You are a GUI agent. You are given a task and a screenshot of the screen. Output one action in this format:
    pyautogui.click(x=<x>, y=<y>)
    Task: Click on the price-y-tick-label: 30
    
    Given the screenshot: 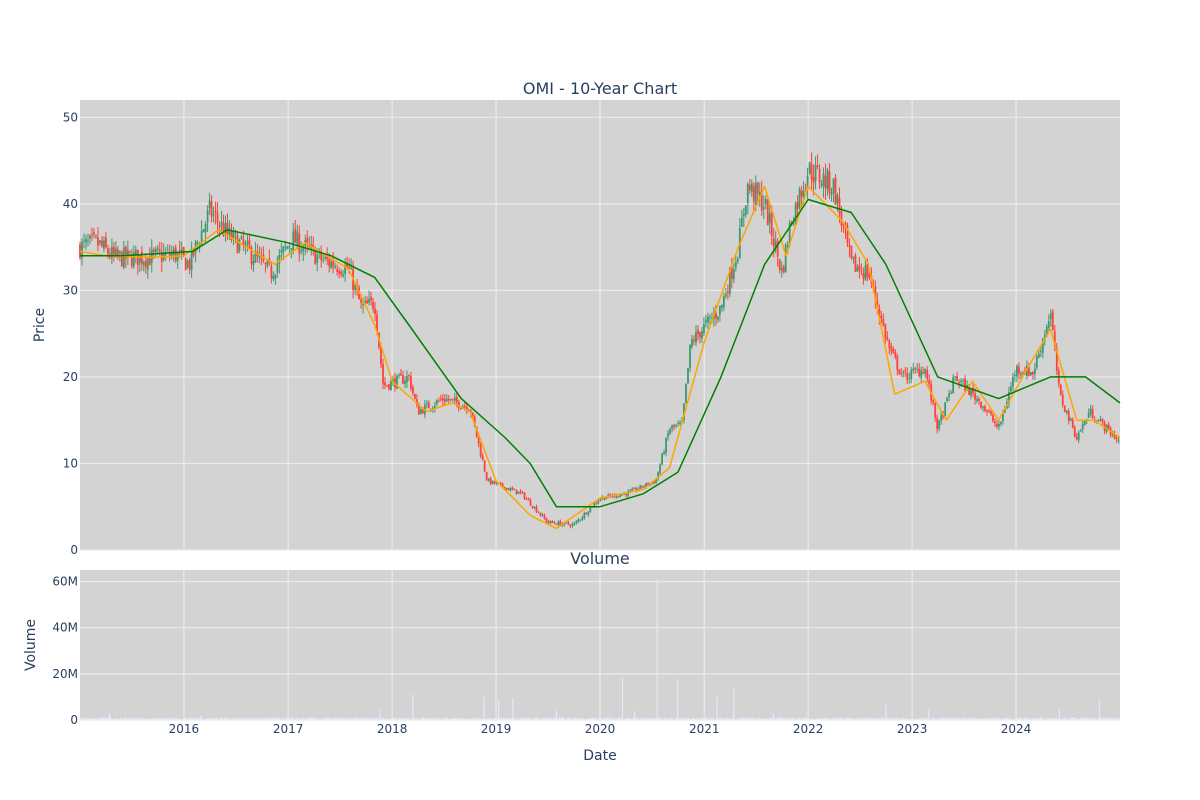 What is the action you would take?
    pyautogui.click(x=70, y=290)
    